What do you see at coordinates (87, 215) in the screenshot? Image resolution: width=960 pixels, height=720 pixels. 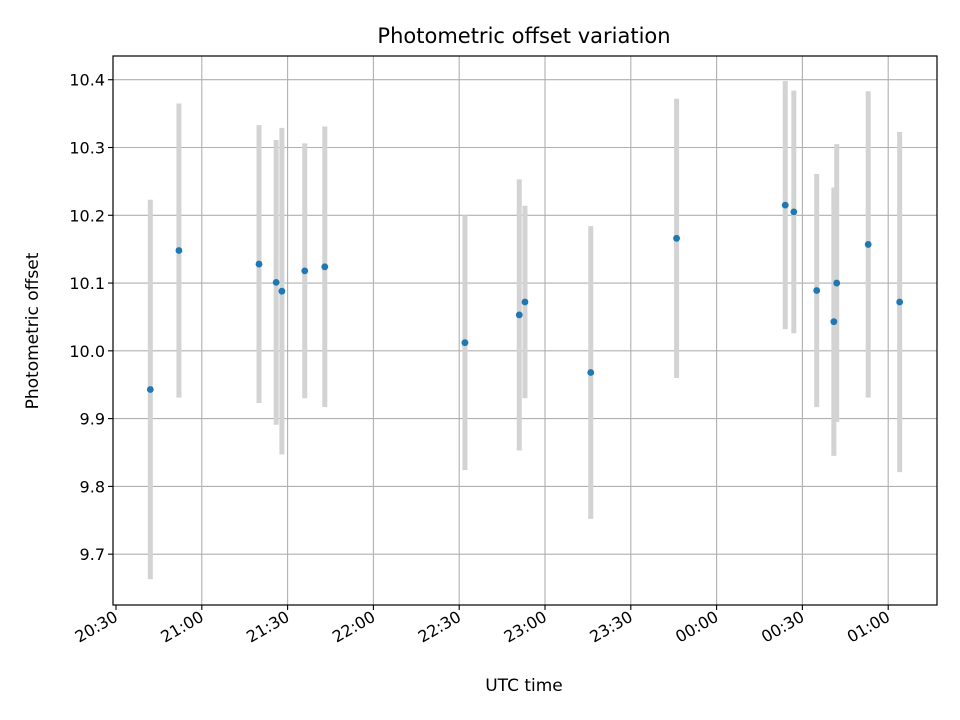 I see `y-tick-label: 10.2` at bounding box center [87, 215].